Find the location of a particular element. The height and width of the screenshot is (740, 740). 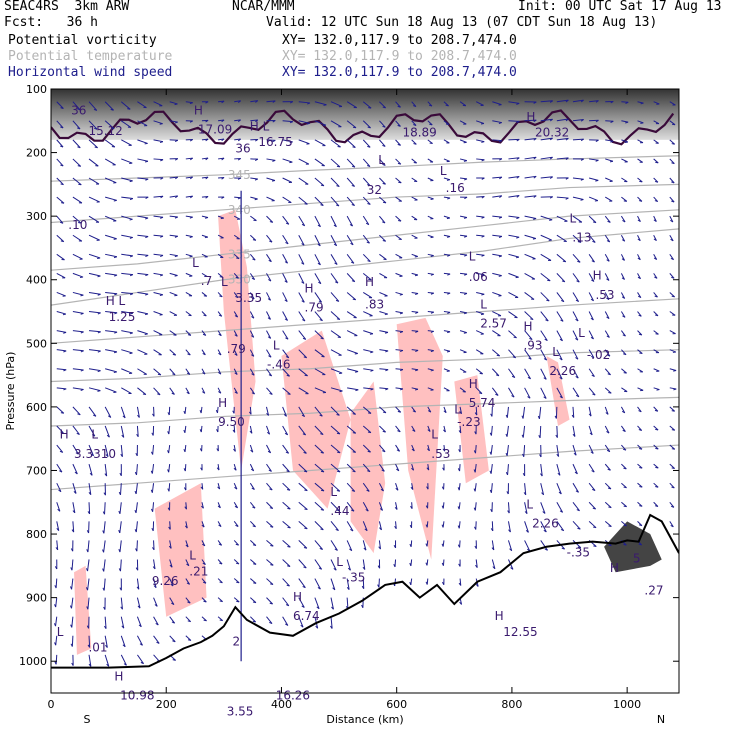

annotation-48: H is located at coordinates (64, 435).